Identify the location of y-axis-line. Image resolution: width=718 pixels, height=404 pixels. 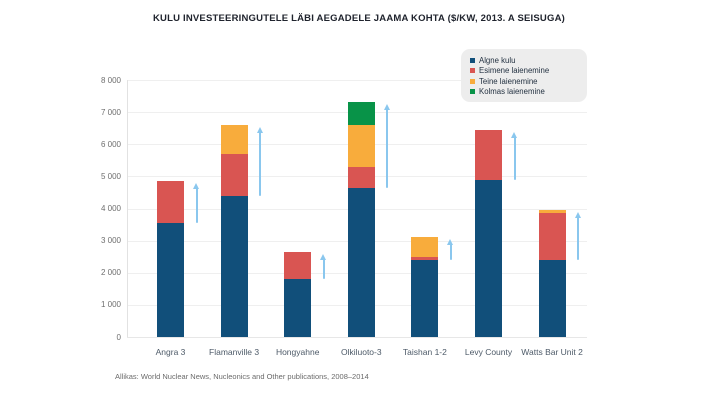
(127, 208).